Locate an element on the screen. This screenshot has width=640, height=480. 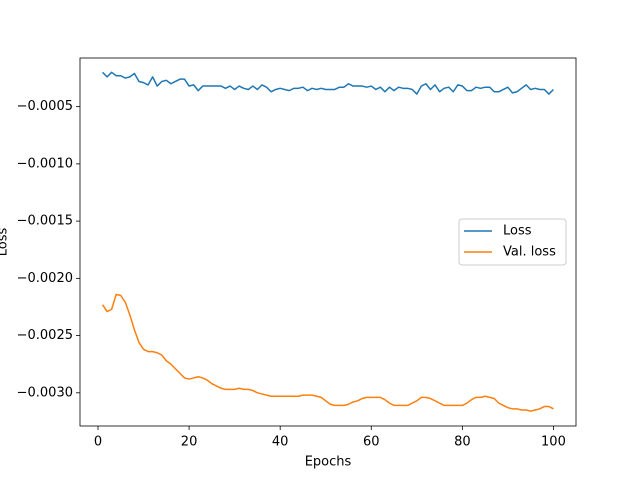
x-tick-label: 20 is located at coordinates (189, 442).